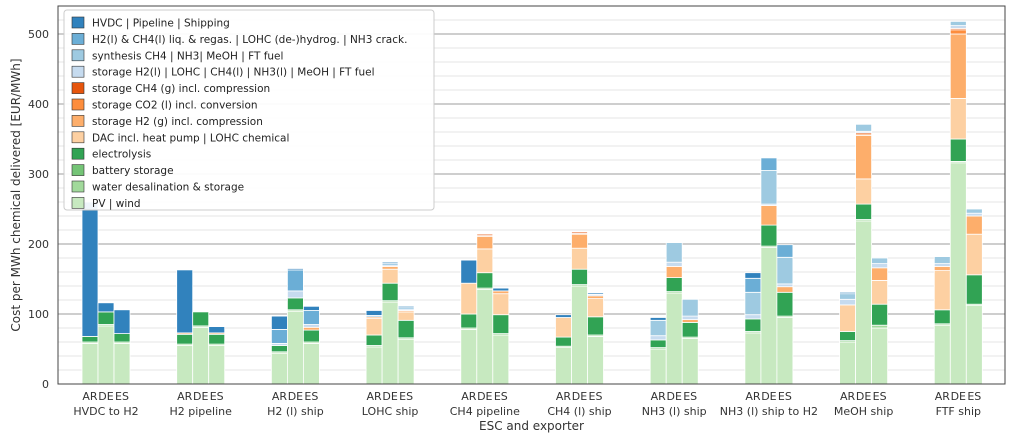 The image size is (1019, 434). Describe the element at coordinates (121, 155) in the screenshot. I see `legend-label: electrolysis` at that location.